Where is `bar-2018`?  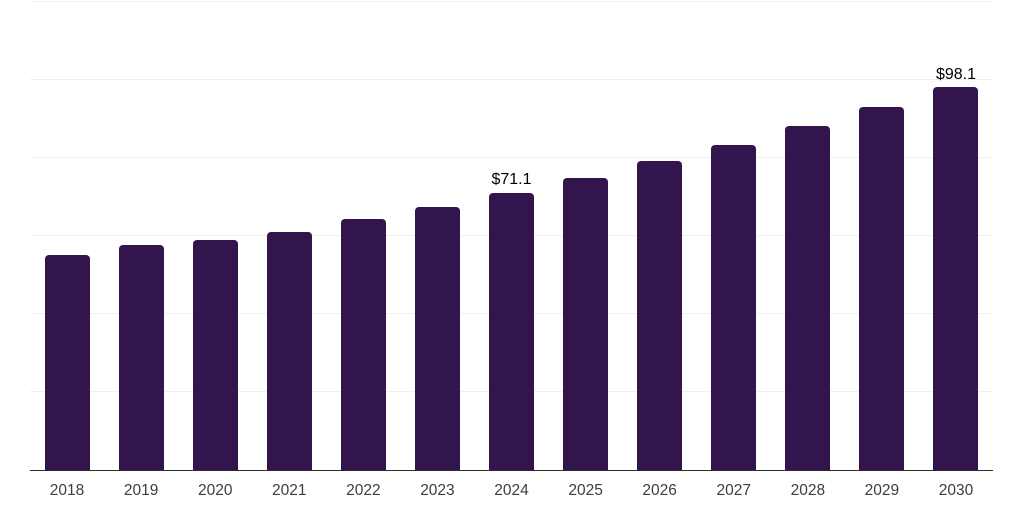
bar-2018 is located at coordinates (67, 362).